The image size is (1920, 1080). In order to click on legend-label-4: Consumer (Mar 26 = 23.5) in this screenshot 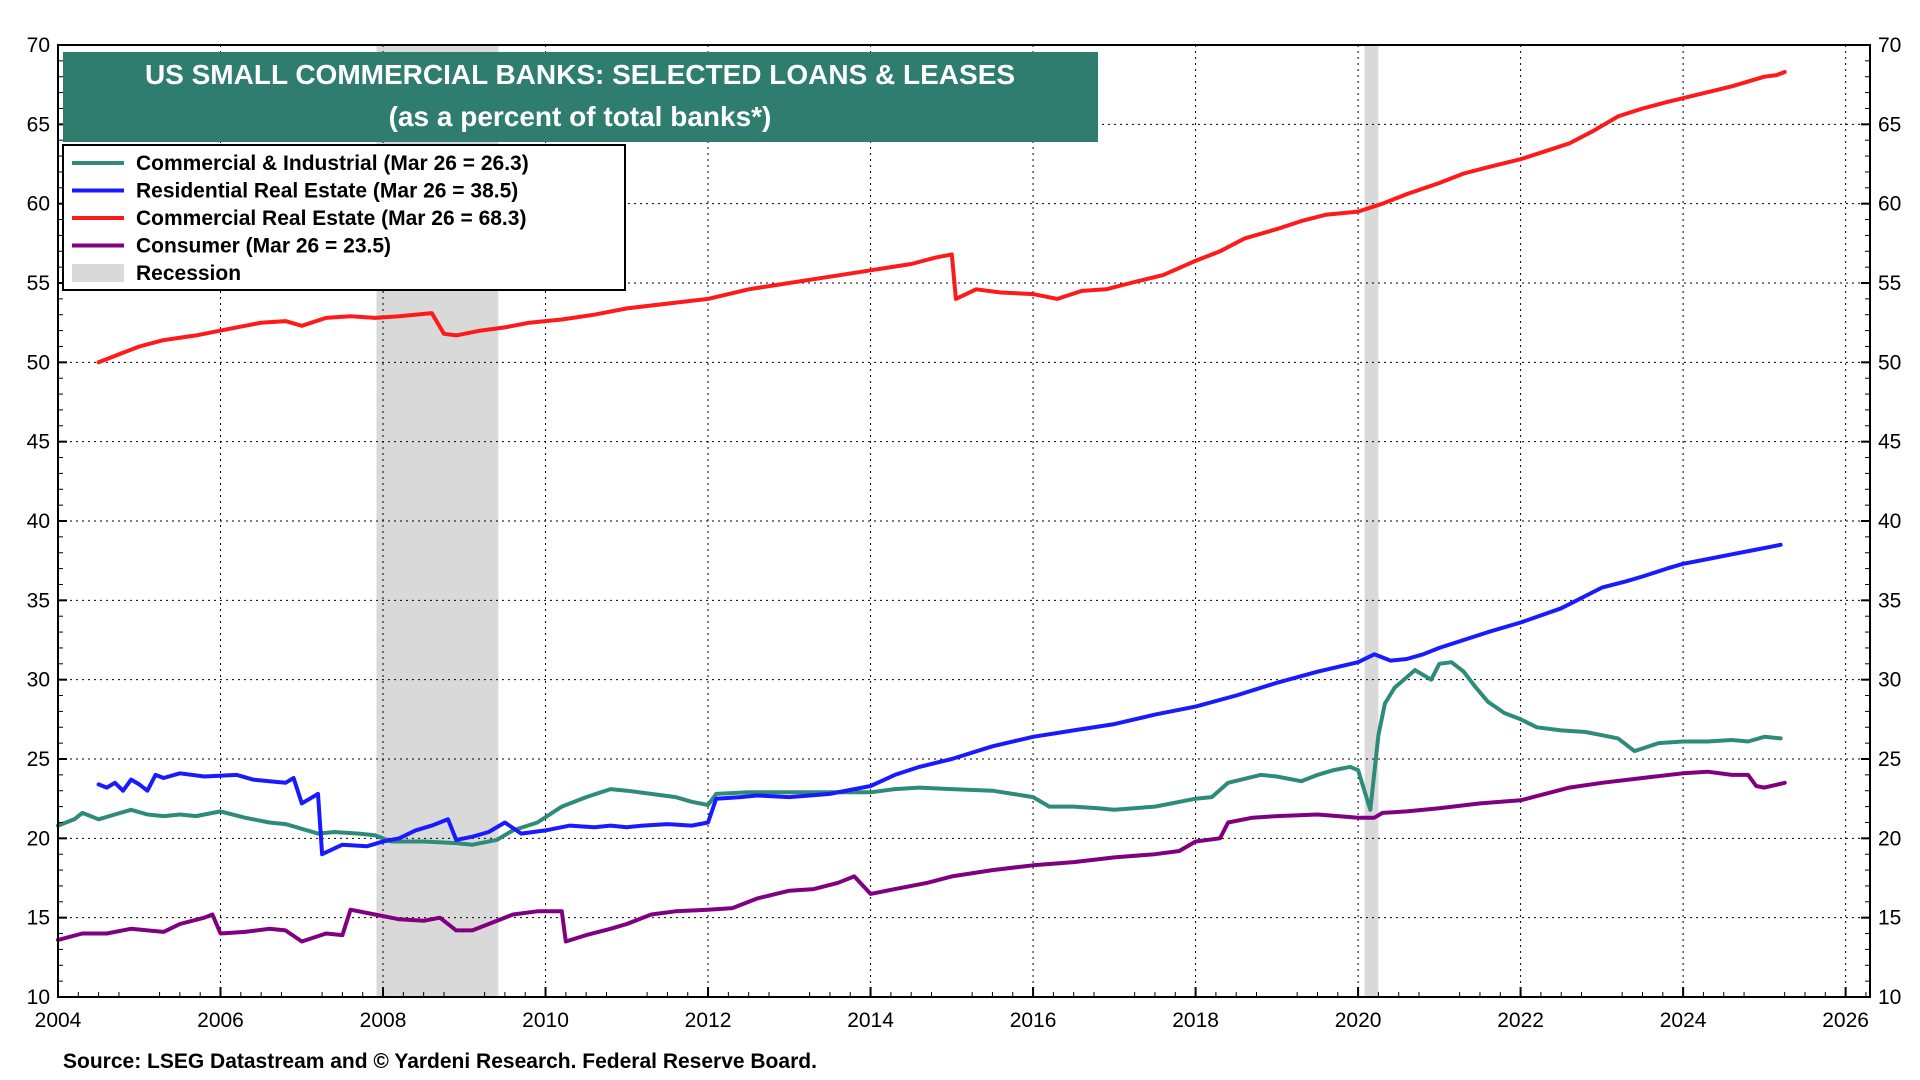, I will do `click(263, 246)`.